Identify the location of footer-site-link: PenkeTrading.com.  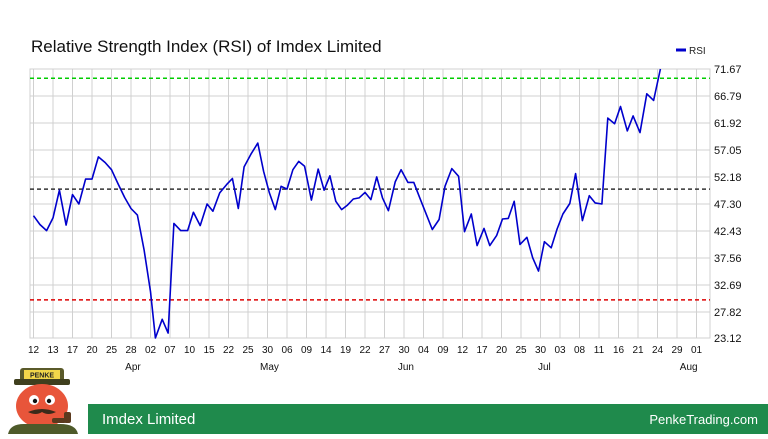
(703, 419).